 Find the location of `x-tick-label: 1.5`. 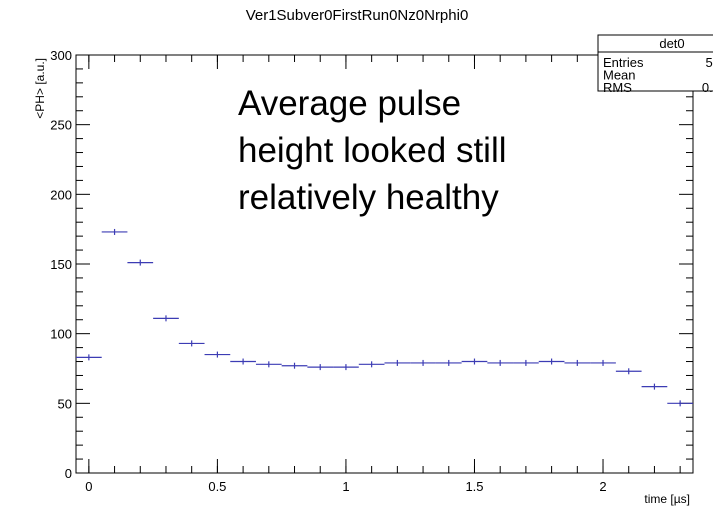

x-tick-label: 1.5 is located at coordinates (474, 486).